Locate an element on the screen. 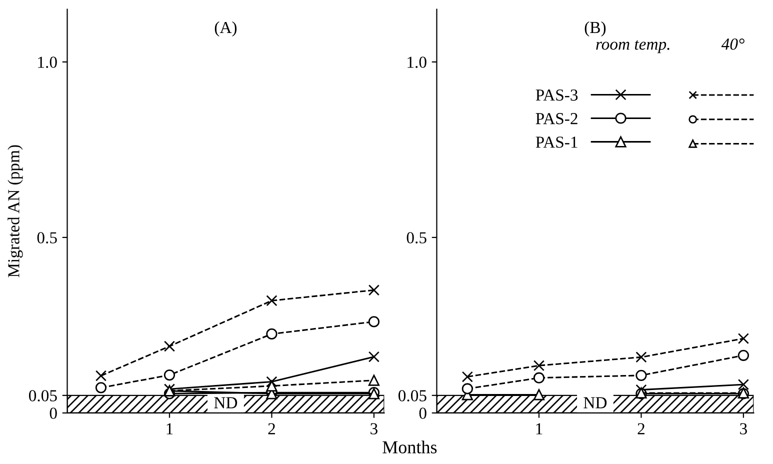 The width and height of the screenshot is (773, 464). annotation: 40° is located at coordinates (732, 44).